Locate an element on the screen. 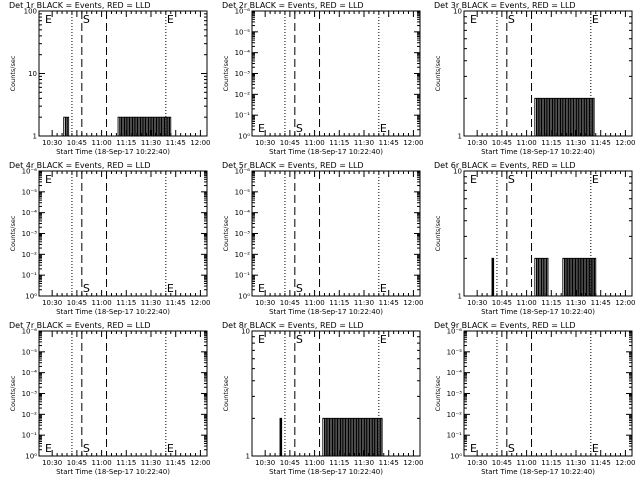 The width and height of the screenshot is (640, 480). y-tick-label: 10⁻¹ is located at coordinates (455, 436).